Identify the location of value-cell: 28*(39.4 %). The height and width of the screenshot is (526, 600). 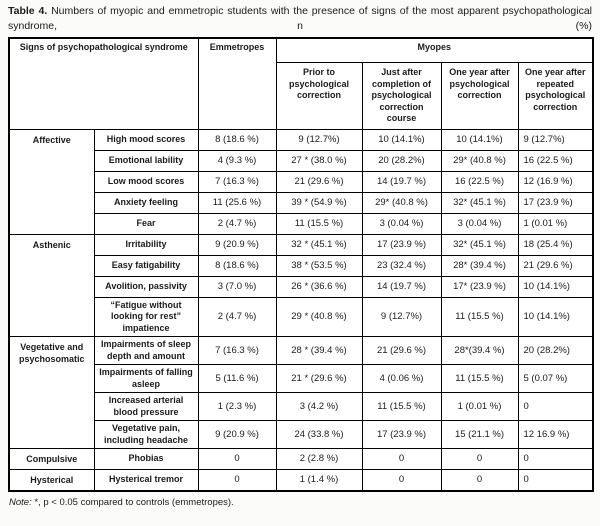
(479, 351).